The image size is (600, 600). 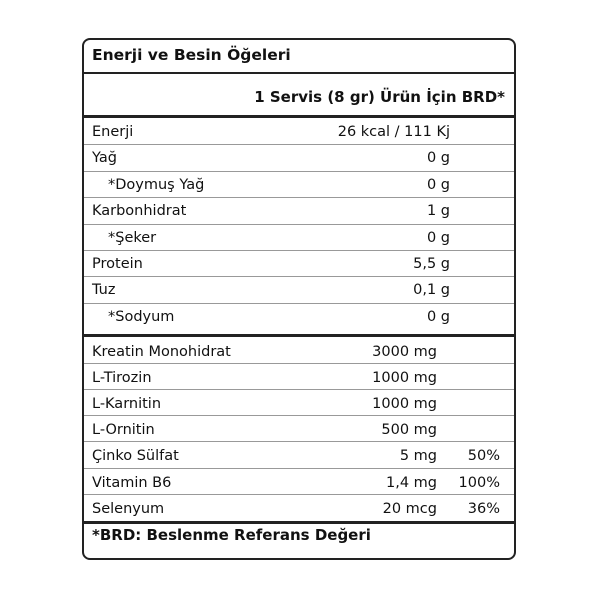 What do you see at coordinates (117, 264) in the screenshot?
I see `row-label: Protein` at bounding box center [117, 264].